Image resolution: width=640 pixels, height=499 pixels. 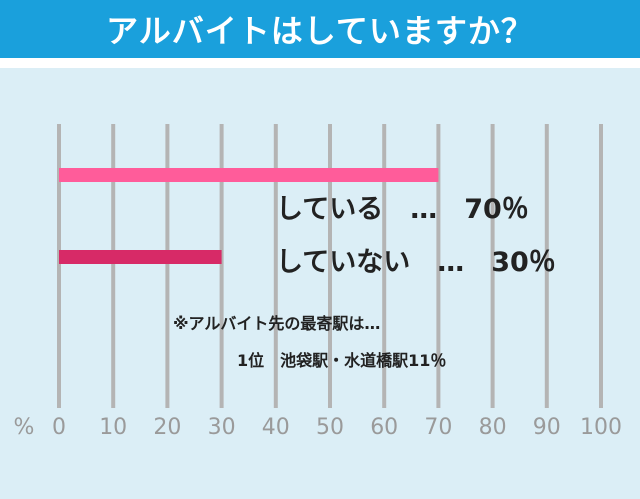 I want to click on x-tick-label: 10, so click(x=113, y=427).